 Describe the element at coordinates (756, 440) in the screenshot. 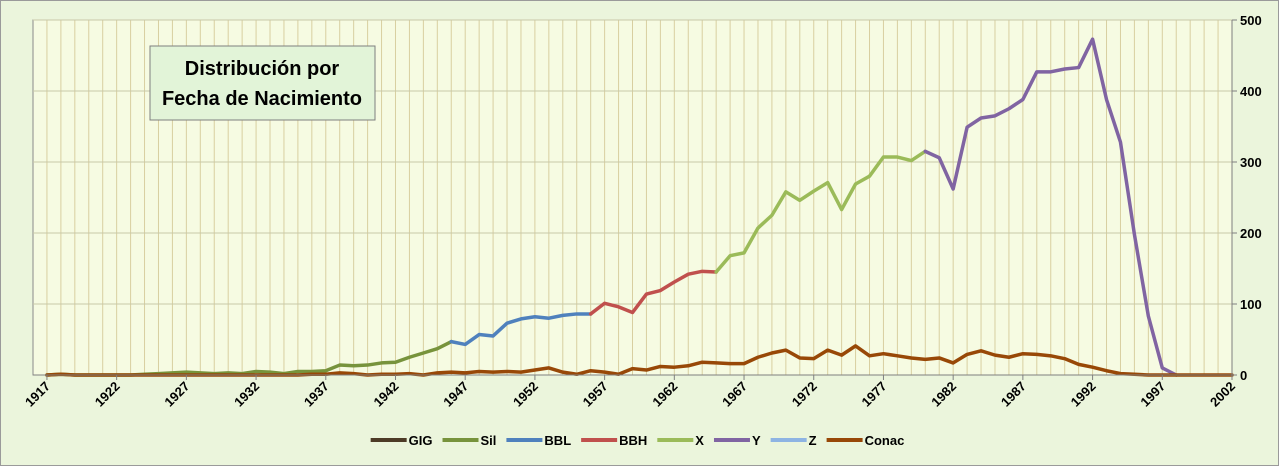

I see `legend-label: Y` at that location.